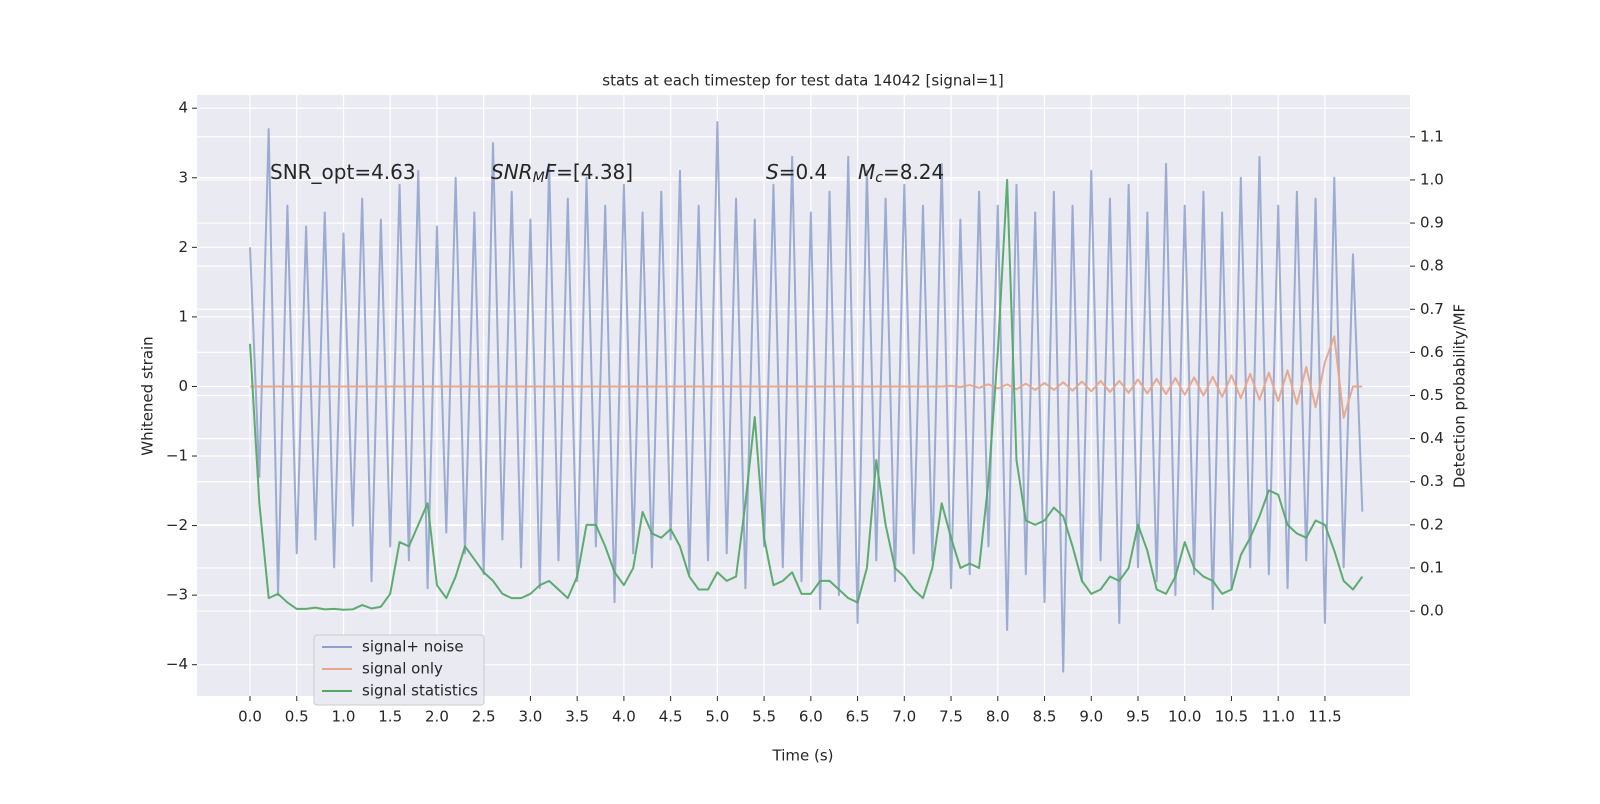 This screenshot has height=804, width=1600. What do you see at coordinates (177, 525) in the screenshot?
I see `y-tick-label: −2` at bounding box center [177, 525].